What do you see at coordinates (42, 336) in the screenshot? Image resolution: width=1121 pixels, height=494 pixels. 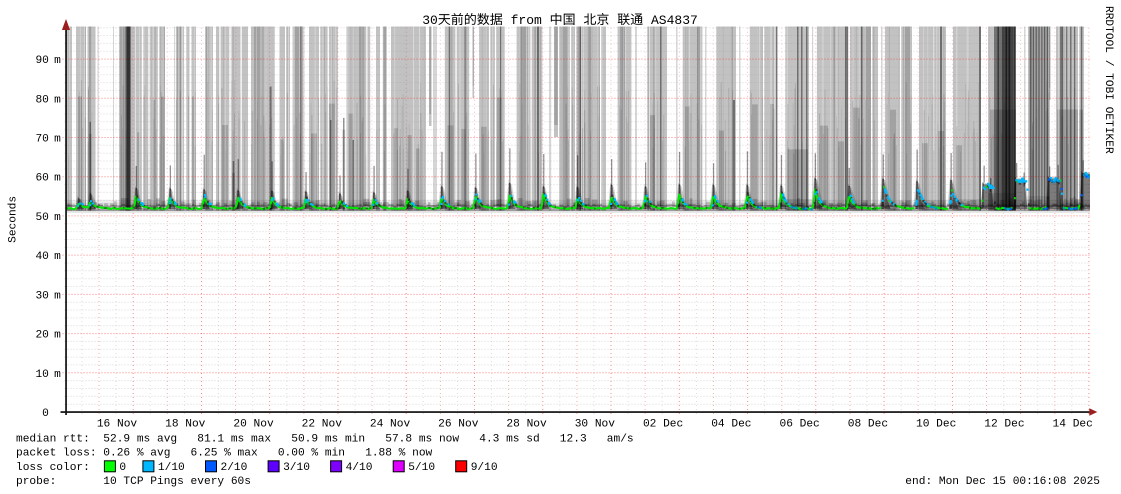 I see `svg-text: 20` at bounding box center [42, 336].